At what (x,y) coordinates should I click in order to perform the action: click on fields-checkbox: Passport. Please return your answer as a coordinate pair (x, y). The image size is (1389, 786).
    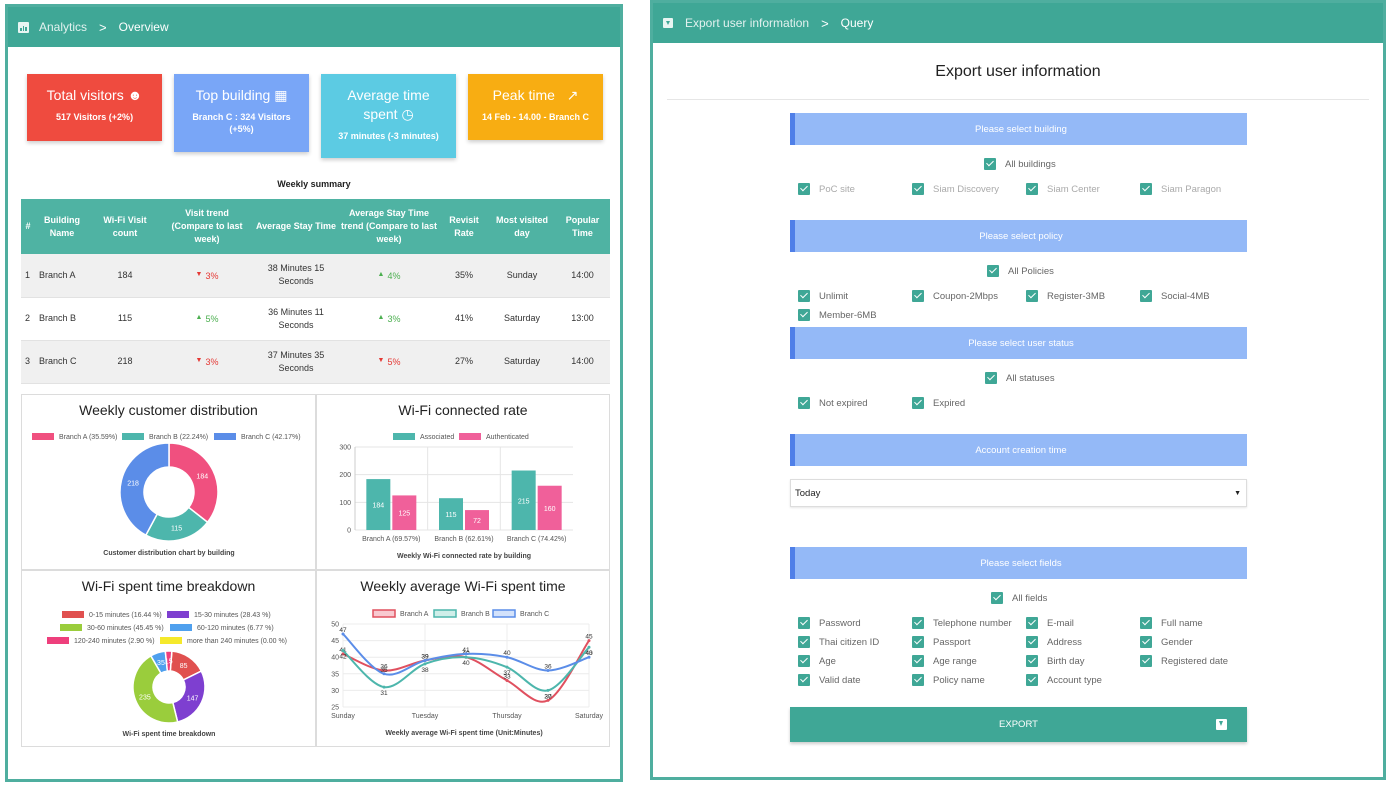
    Looking at the image, I should click on (941, 642).